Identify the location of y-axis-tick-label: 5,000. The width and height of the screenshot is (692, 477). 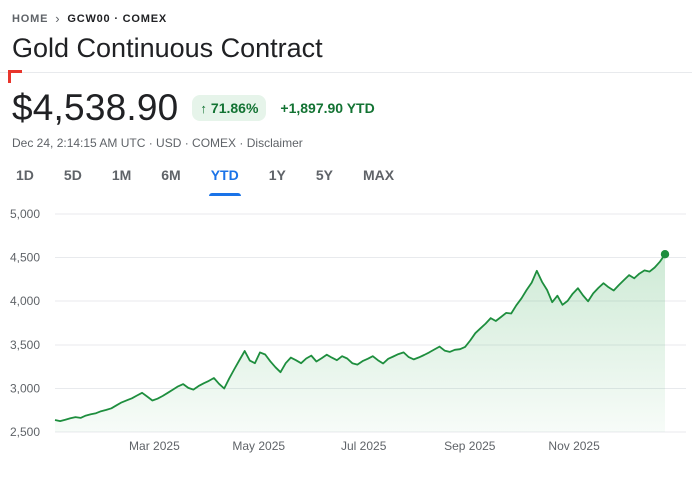
(25, 214).